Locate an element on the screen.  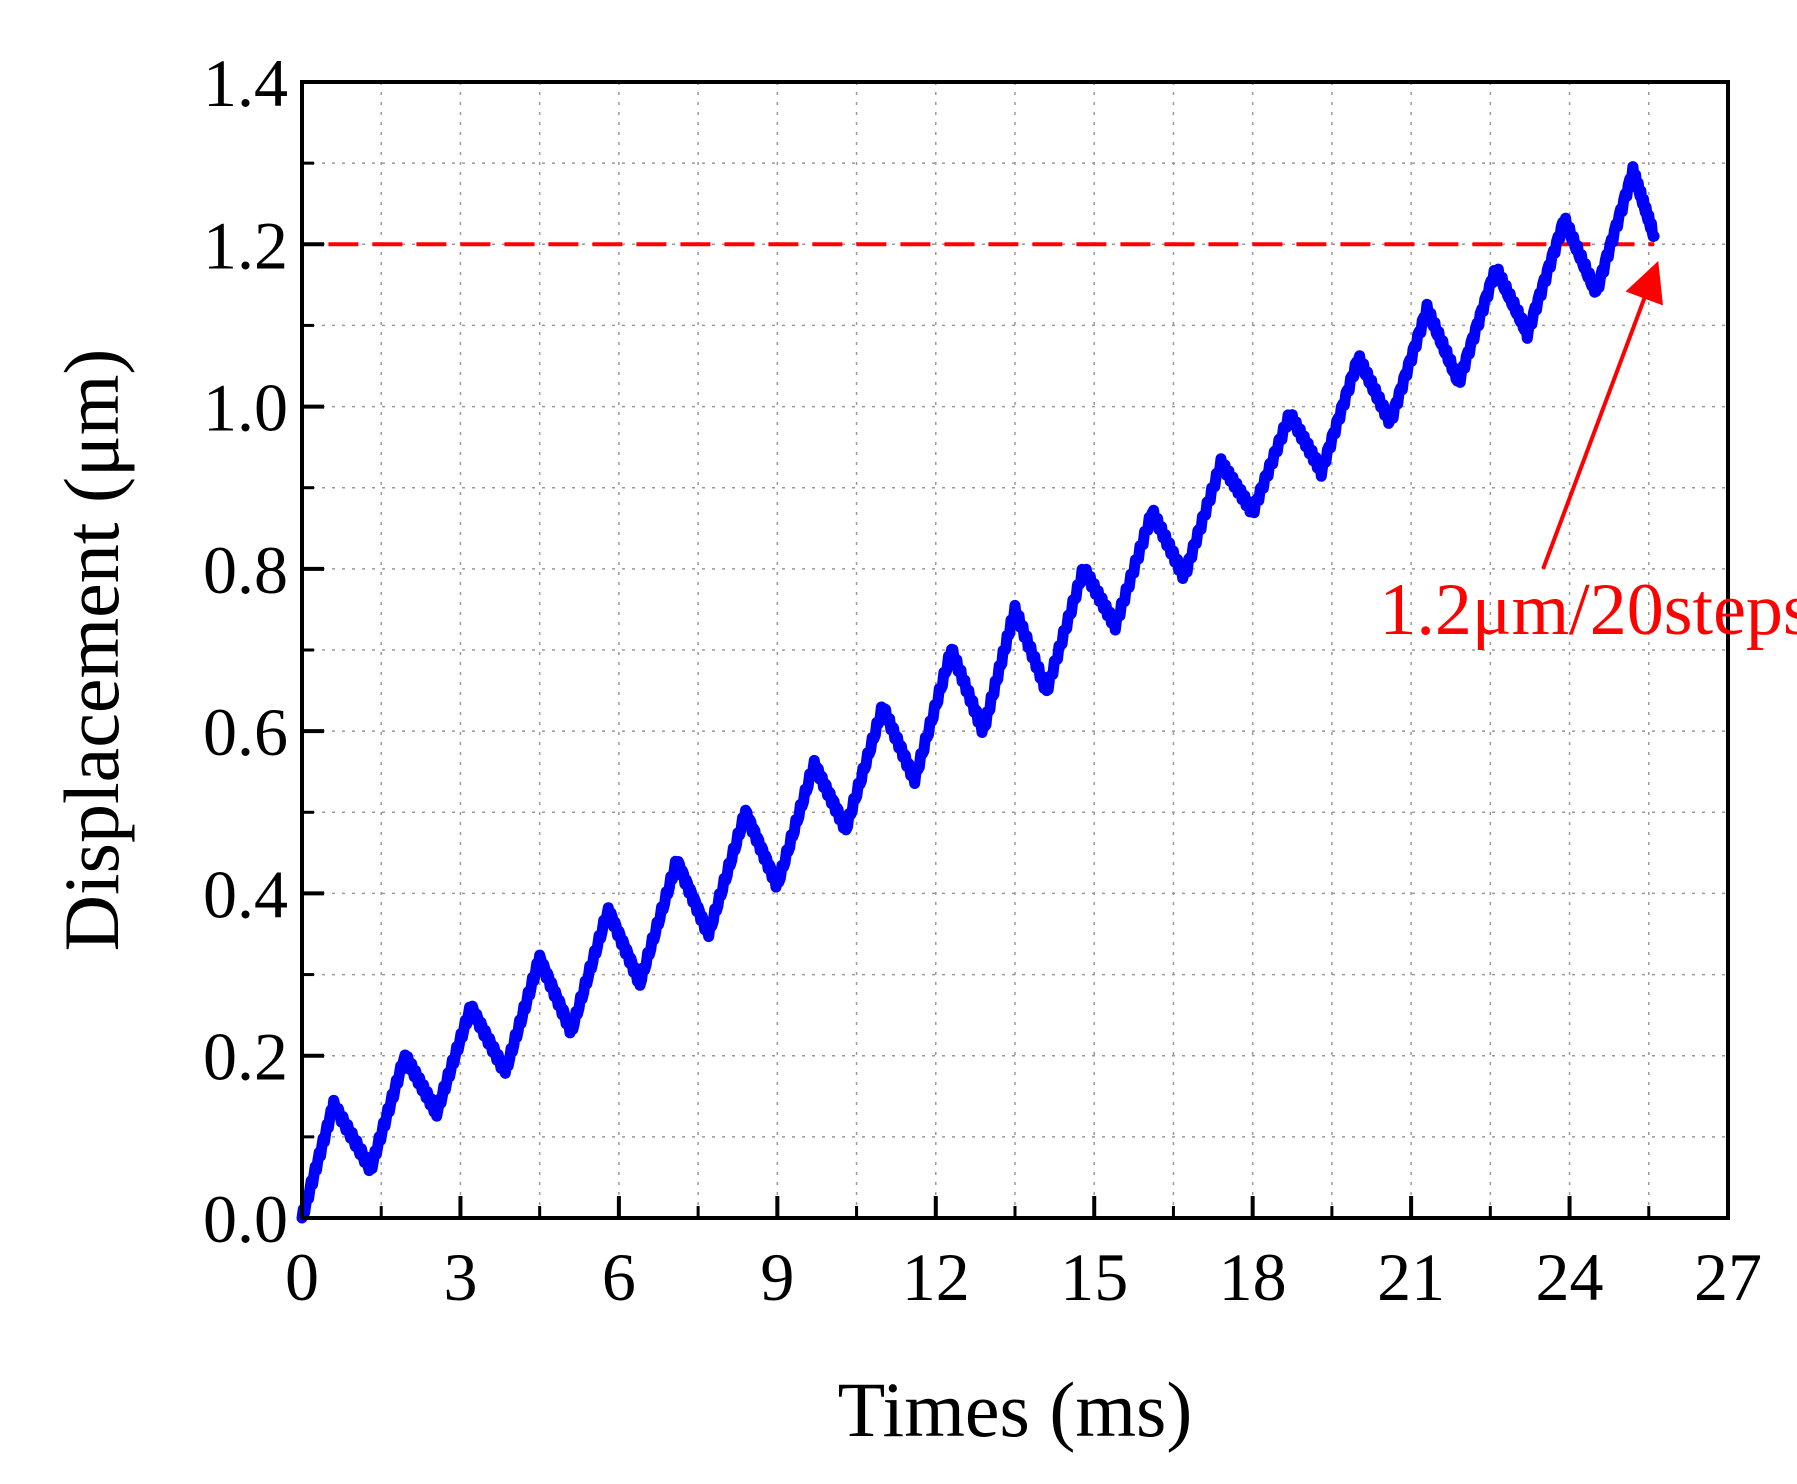
x-tick-label: 6 is located at coordinates (619, 1277).